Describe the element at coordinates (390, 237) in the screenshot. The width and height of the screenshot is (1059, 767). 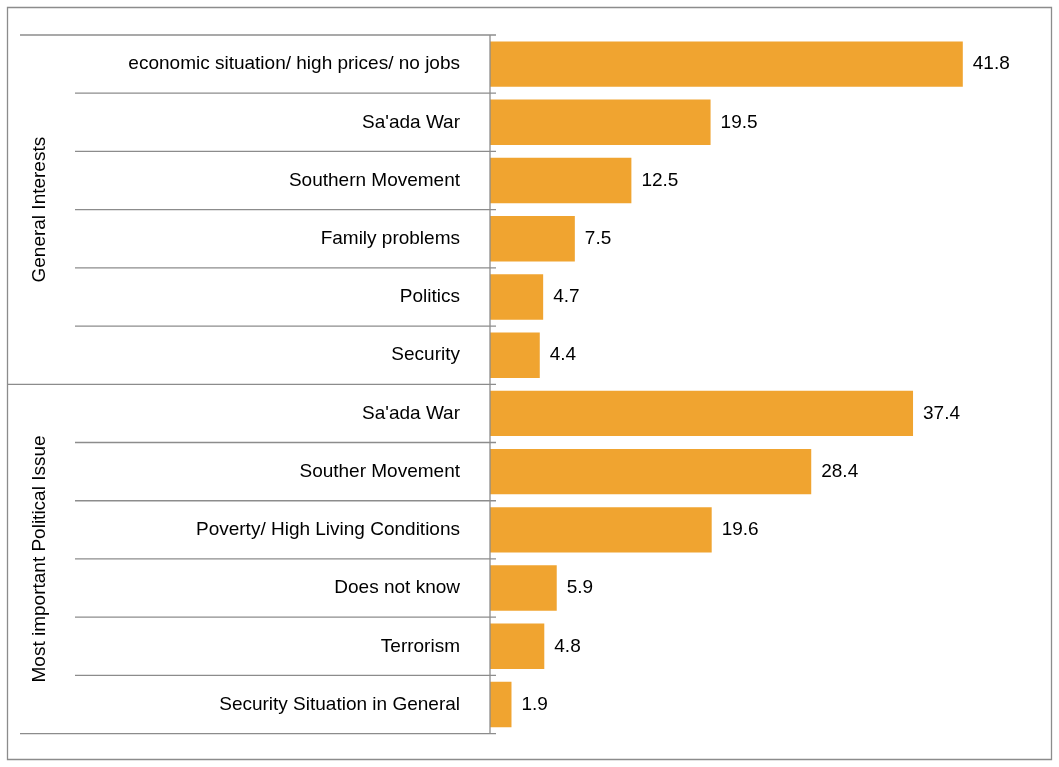
I see `y-tick-label: Family problems` at that location.